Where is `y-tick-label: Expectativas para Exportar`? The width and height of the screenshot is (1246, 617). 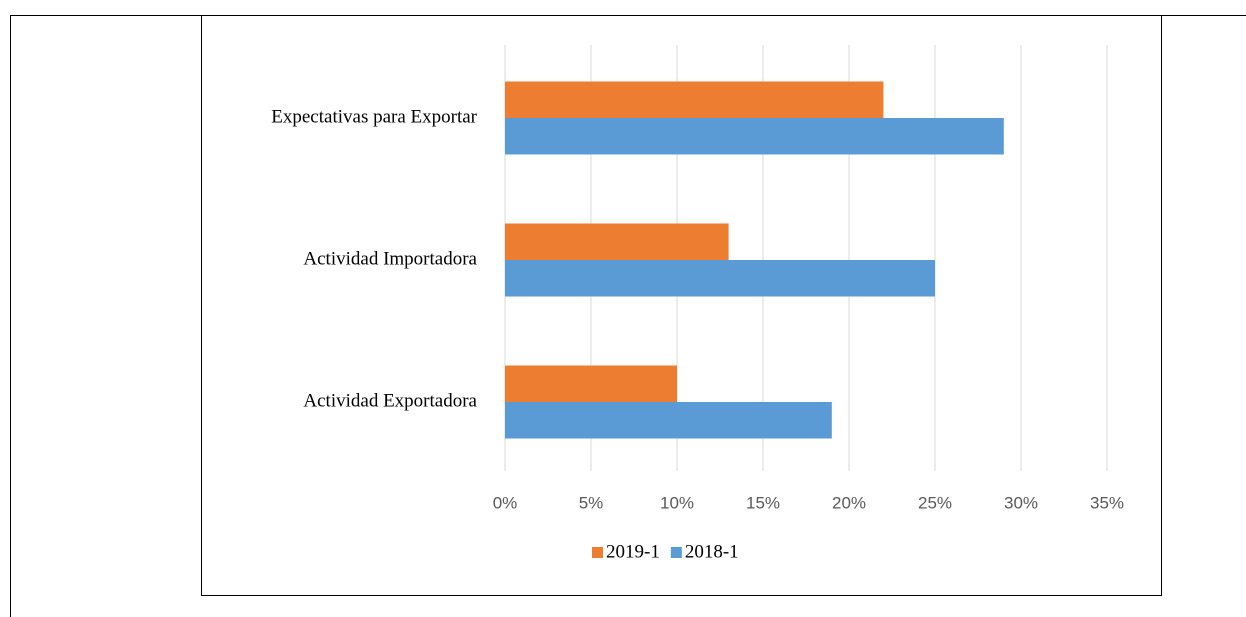
y-tick-label: Expectativas para Exportar is located at coordinates (374, 116).